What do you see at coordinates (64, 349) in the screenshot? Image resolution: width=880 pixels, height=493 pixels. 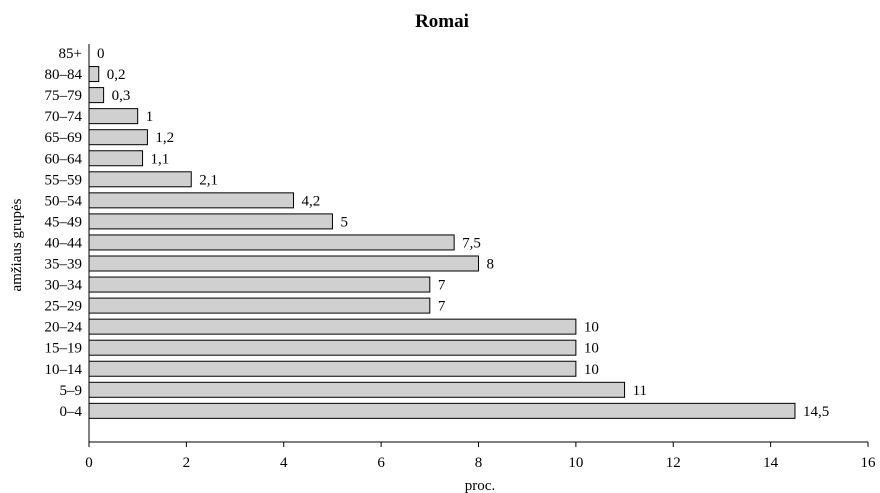 I see `category-label: 15–19` at bounding box center [64, 349].